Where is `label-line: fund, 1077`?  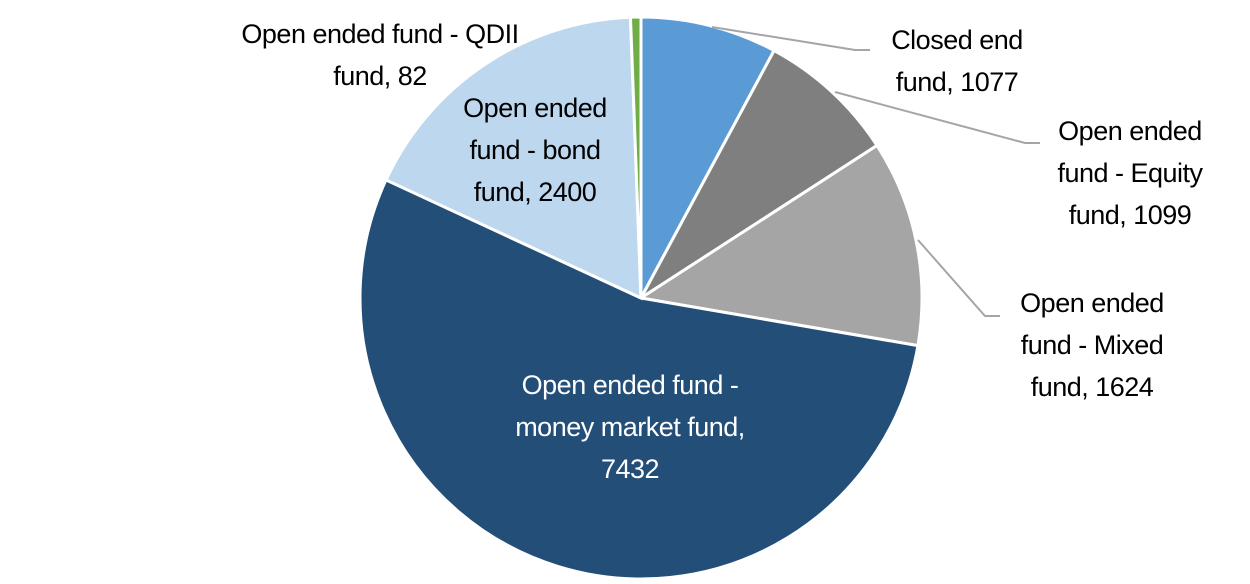 label-line: fund, 1077 is located at coordinates (957, 82).